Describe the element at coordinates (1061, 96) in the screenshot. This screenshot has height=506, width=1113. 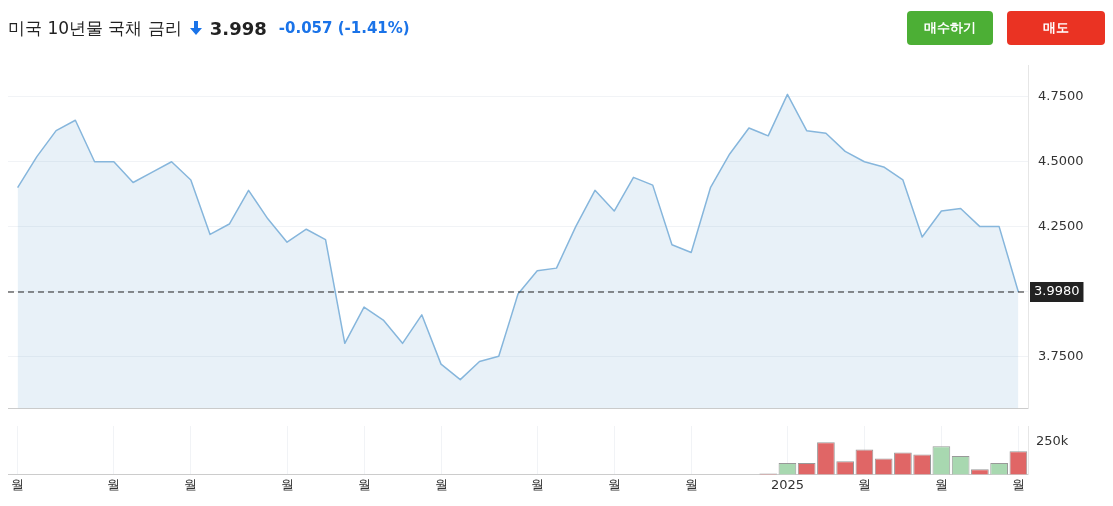
I see `y-tick-label: 4.7500` at that location.